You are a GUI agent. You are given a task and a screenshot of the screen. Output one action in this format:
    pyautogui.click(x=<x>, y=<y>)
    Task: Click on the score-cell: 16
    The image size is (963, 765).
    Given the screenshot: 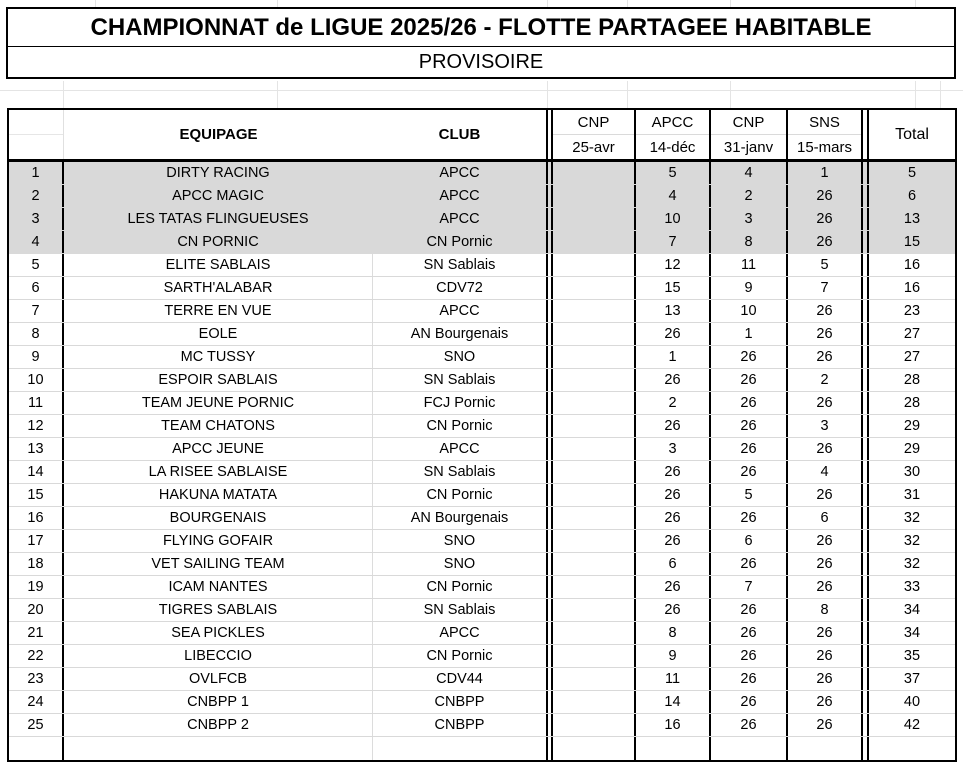 What is the action you would take?
    pyautogui.click(x=673, y=725)
    